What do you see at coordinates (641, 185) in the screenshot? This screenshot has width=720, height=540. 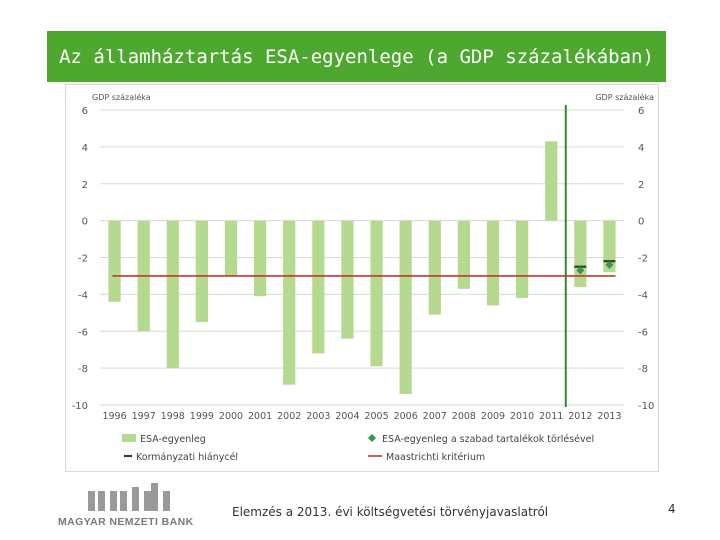 I see `y-tick-label-right: 2` at bounding box center [641, 185].